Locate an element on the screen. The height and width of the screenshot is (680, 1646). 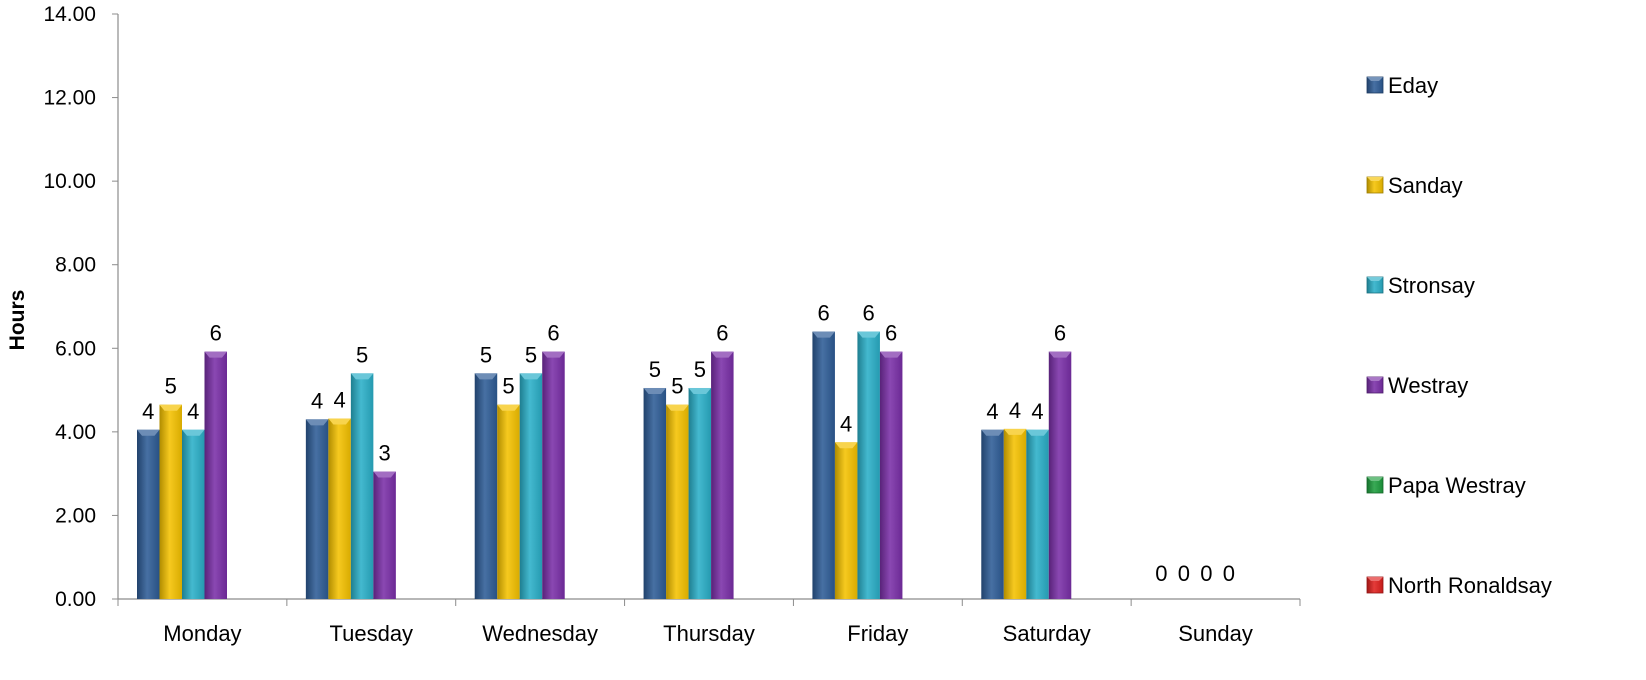
x-tick-label: Friday is located at coordinates (877, 633).